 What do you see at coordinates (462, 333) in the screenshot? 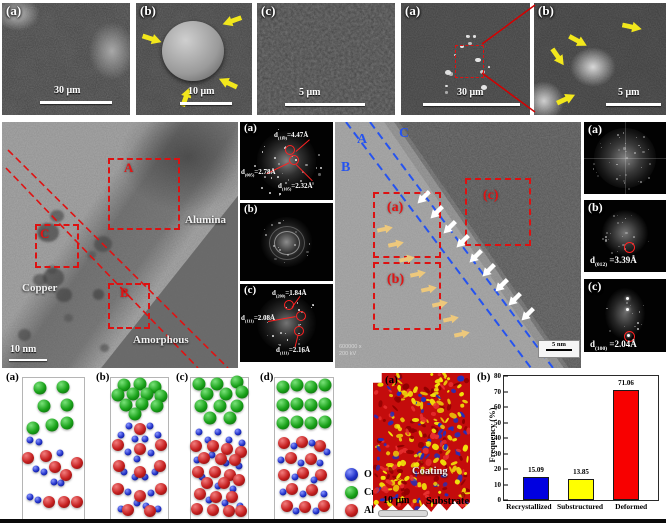
I see `tan-arrow-icon` at bounding box center [462, 333].